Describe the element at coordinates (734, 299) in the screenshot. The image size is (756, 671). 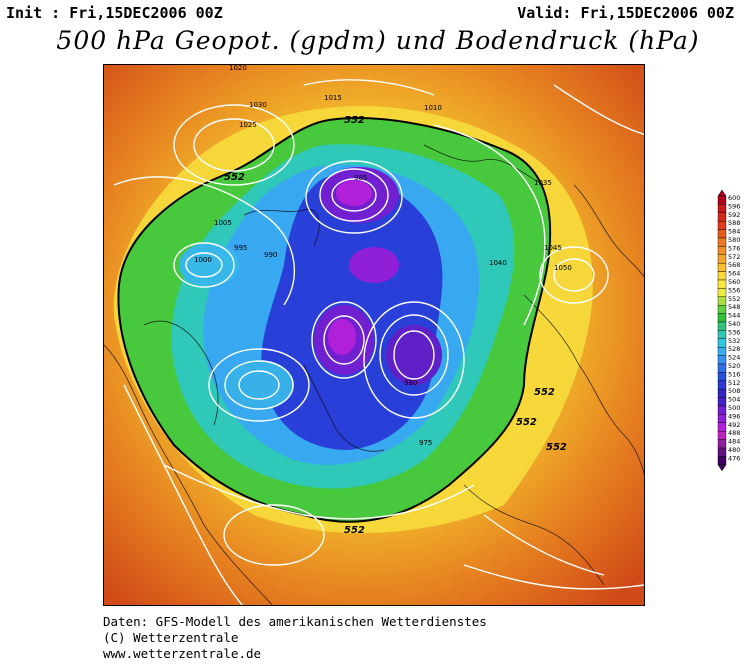
I see `scale-label: 552` at that location.